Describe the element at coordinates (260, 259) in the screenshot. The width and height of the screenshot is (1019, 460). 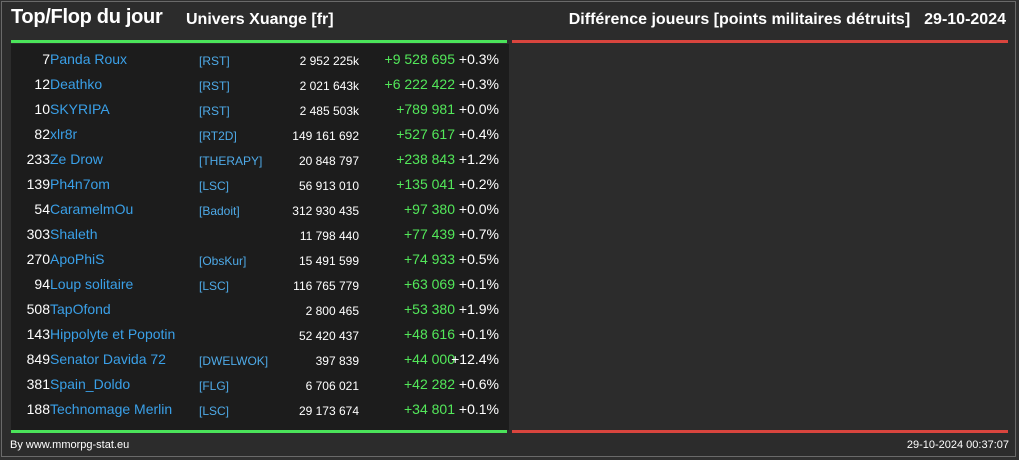
I see `table-row: 270 ApoPhiS [ObsKur] 15 491 599 +74 933 +0.5%` at that location.